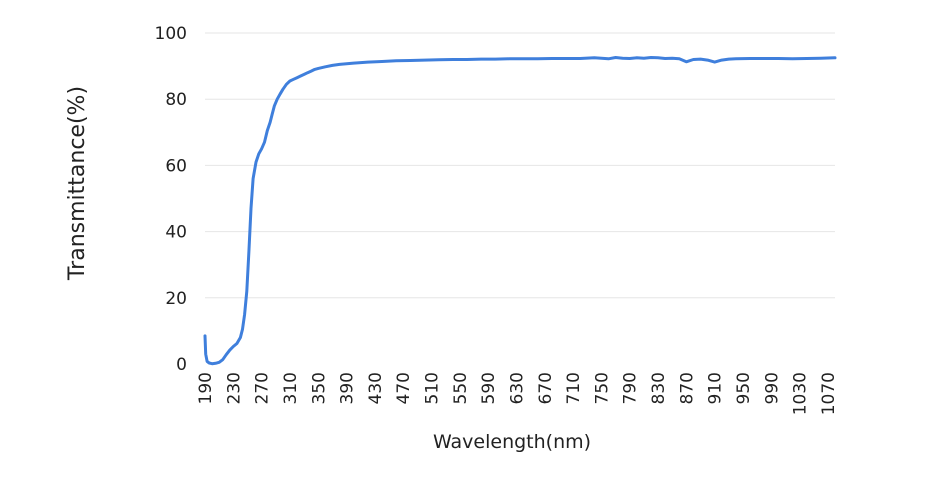 Image resolution: width=939 pixels, height=484 pixels. What do you see at coordinates (319, 388) in the screenshot?
I see `x-tick-label: 350` at bounding box center [319, 388].